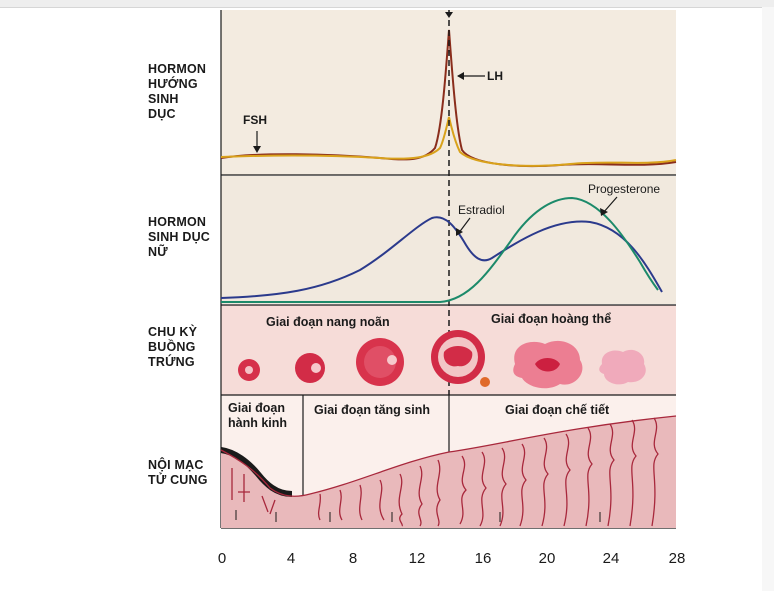 The height and width of the screenshot is (591, 774). What do you see at coordinates (610, 205) in the screenshot?
I see `progesterone-pointer` at bounding box center [610, 205].